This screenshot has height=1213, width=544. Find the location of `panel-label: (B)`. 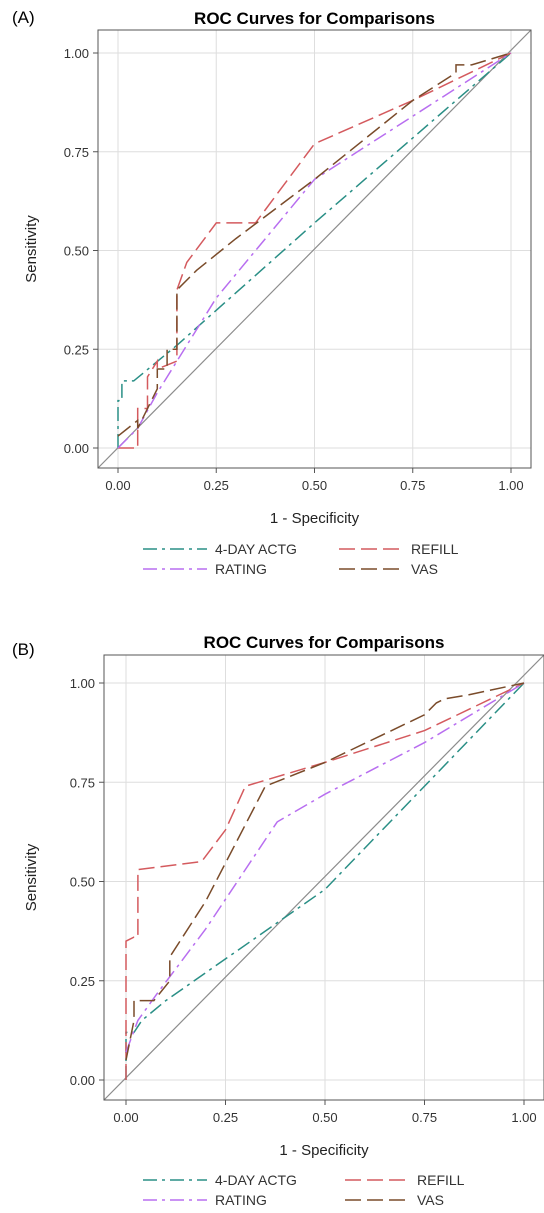

panel-label: (B) is located at coordinates (23, 649).